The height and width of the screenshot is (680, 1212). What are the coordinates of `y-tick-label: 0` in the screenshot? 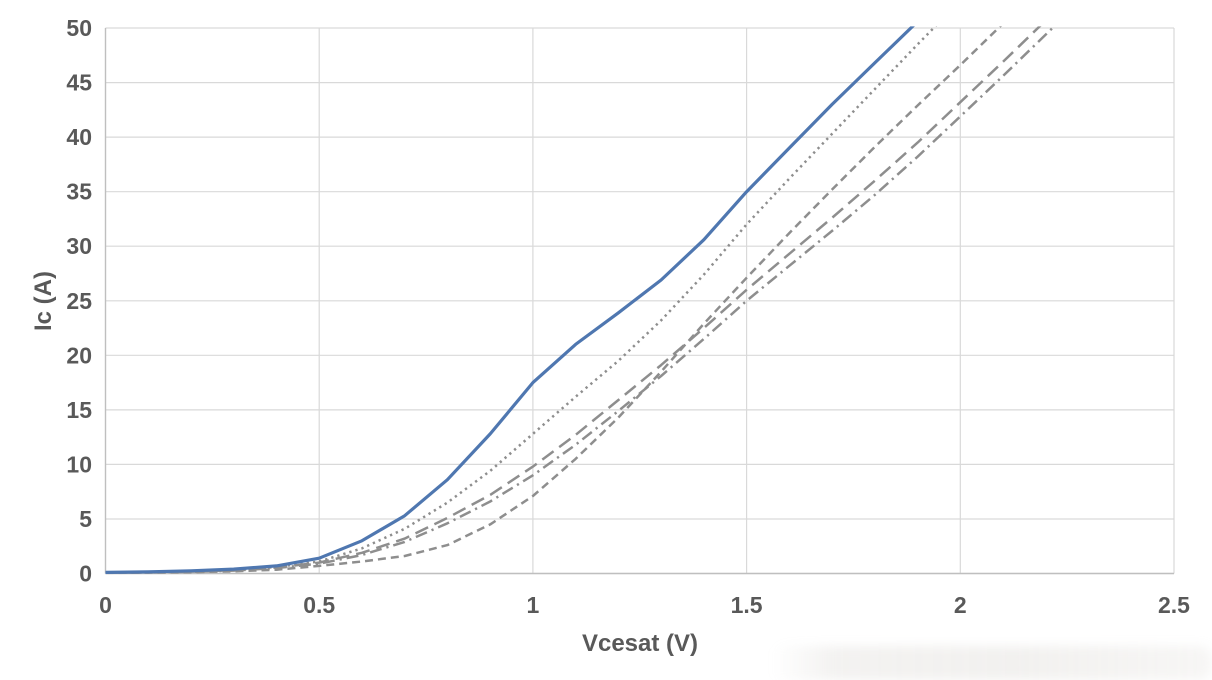 It's located at (85, 574).